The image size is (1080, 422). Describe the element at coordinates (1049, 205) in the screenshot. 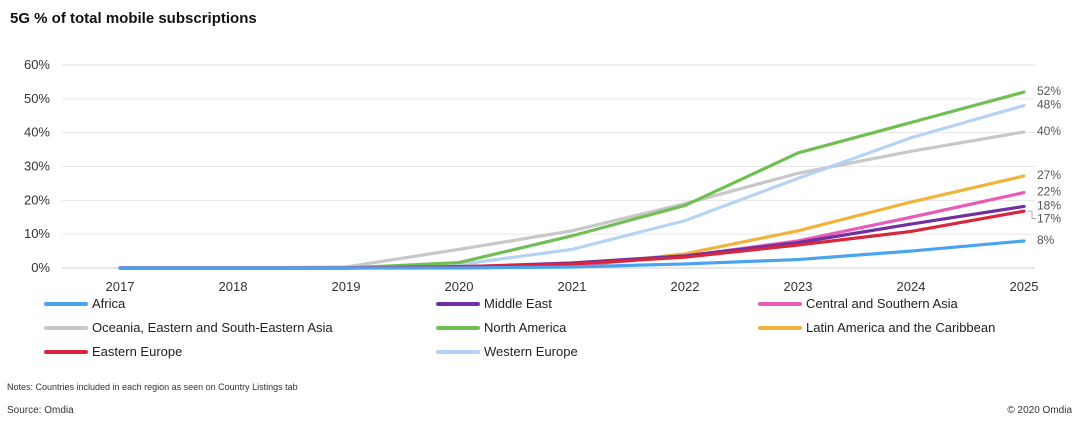

I see `end-data-label: 18%` at that location.